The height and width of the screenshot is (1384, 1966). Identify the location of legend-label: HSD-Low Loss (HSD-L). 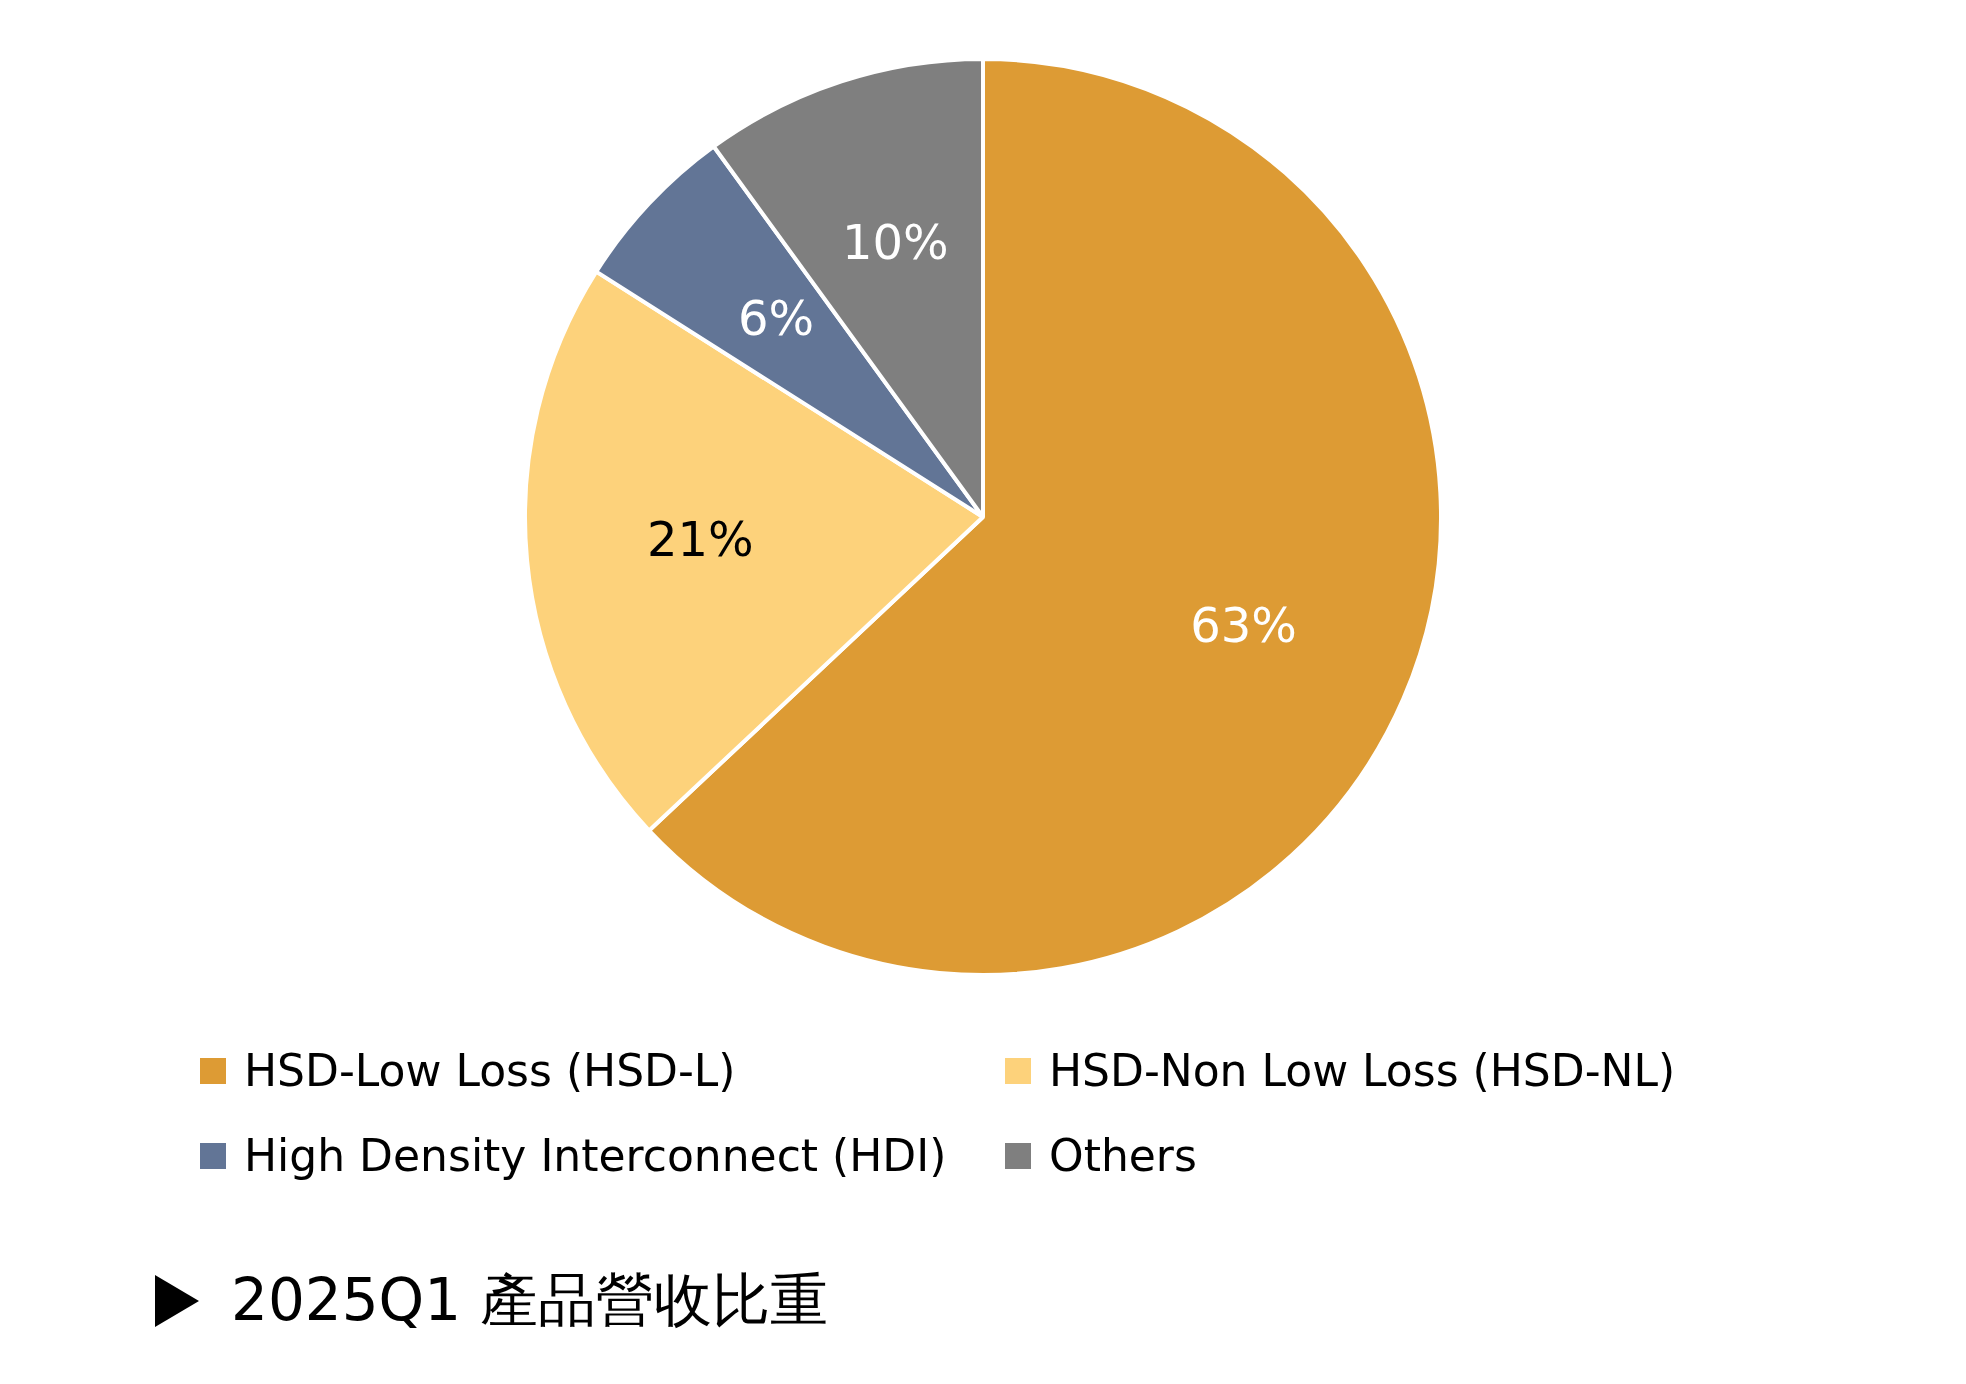
(490, 1070).